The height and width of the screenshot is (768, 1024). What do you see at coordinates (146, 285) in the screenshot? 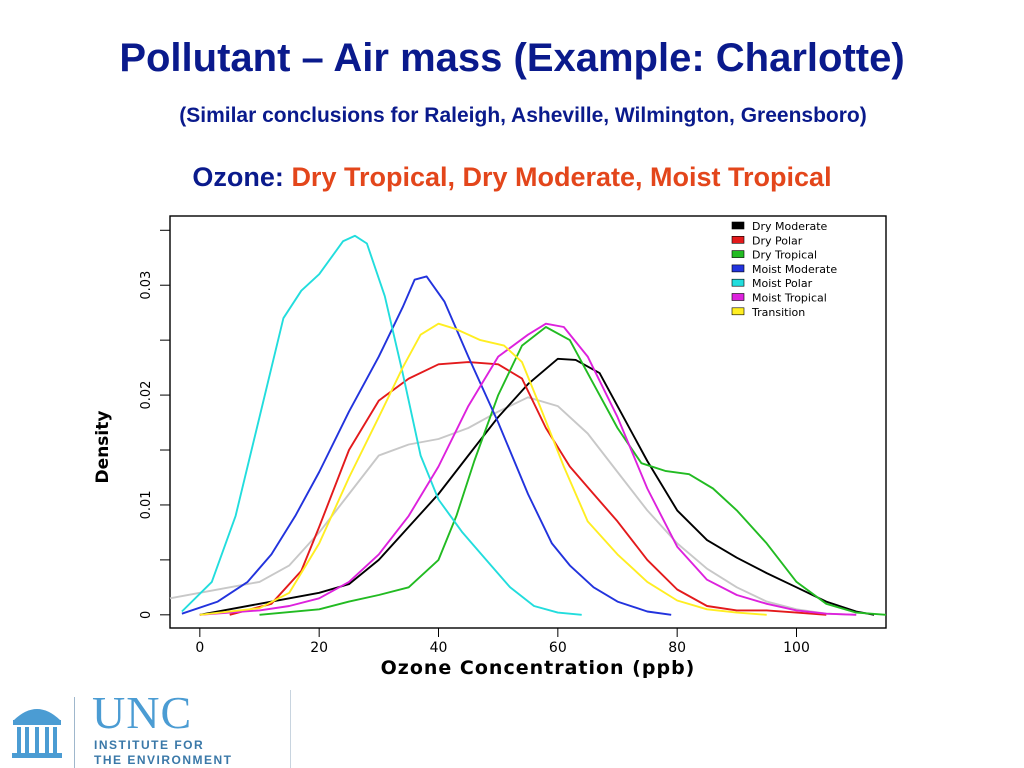
I see `y-tick-label: 0.03` at bounding box center [146, 285].